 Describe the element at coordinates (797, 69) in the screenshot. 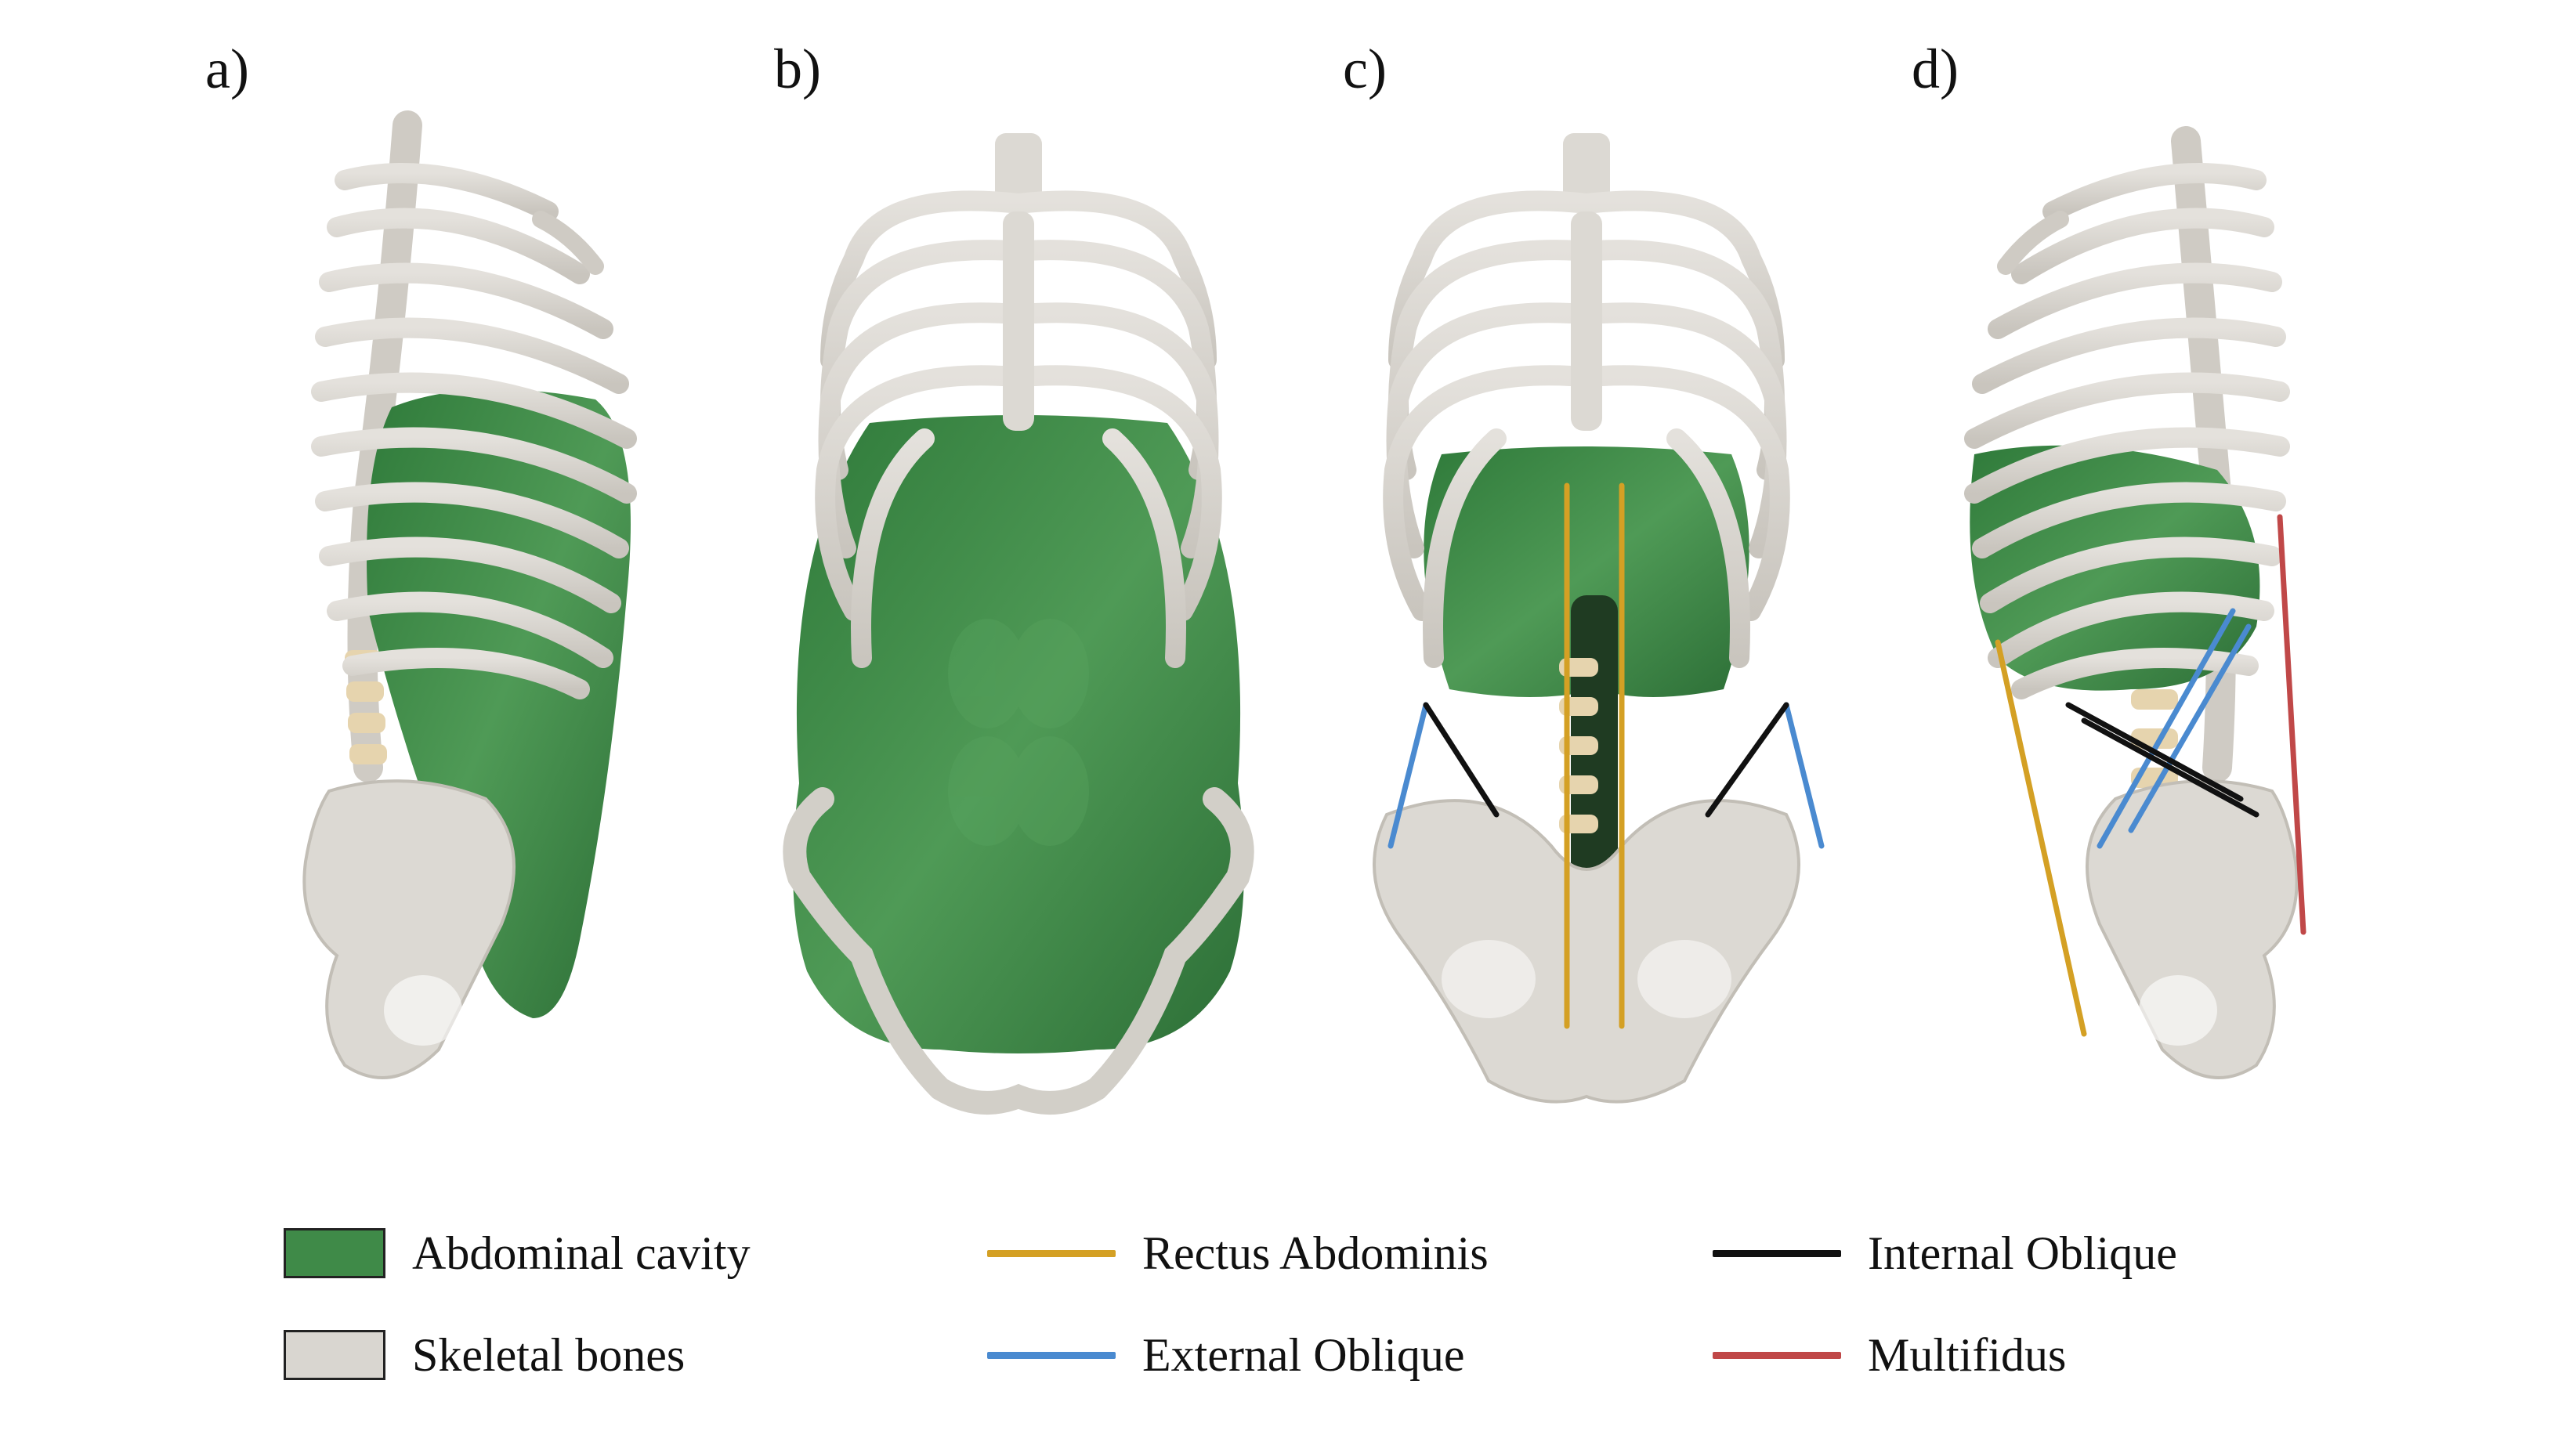

I see `panel-label-b: b)` at that location.